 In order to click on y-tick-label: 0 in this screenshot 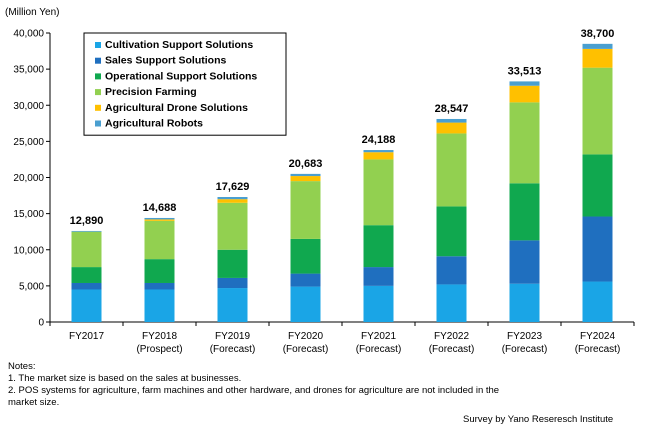, I will do `click(41, 323)`.